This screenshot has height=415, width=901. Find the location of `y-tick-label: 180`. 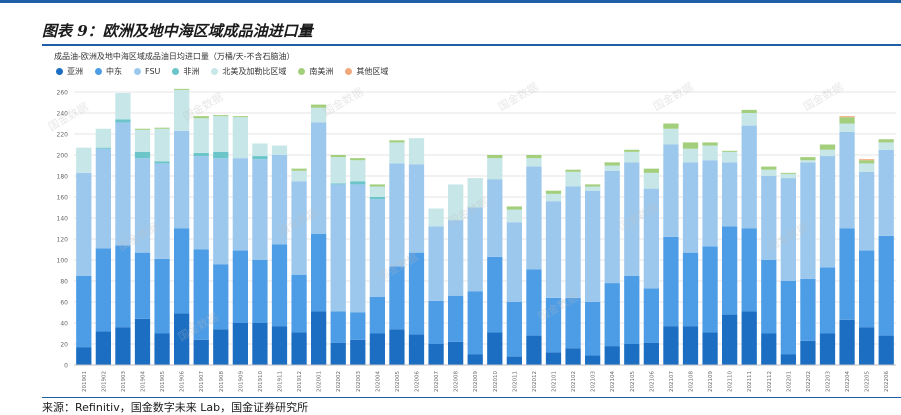

y-tick-label: 180 is located at coordinates (63, 177).